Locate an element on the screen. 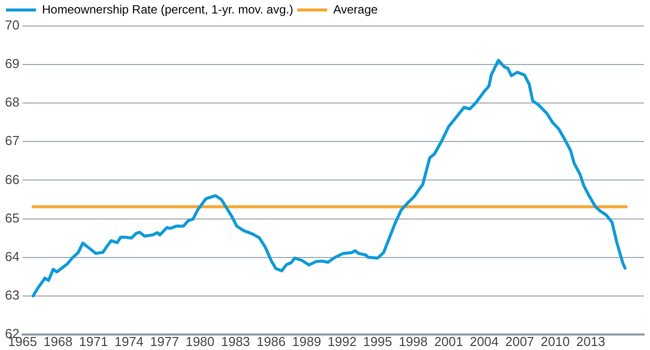  legend-label: Homeownership Rate (percent, 1-yr. mov. avg.) is located at coordinates (168, 9).